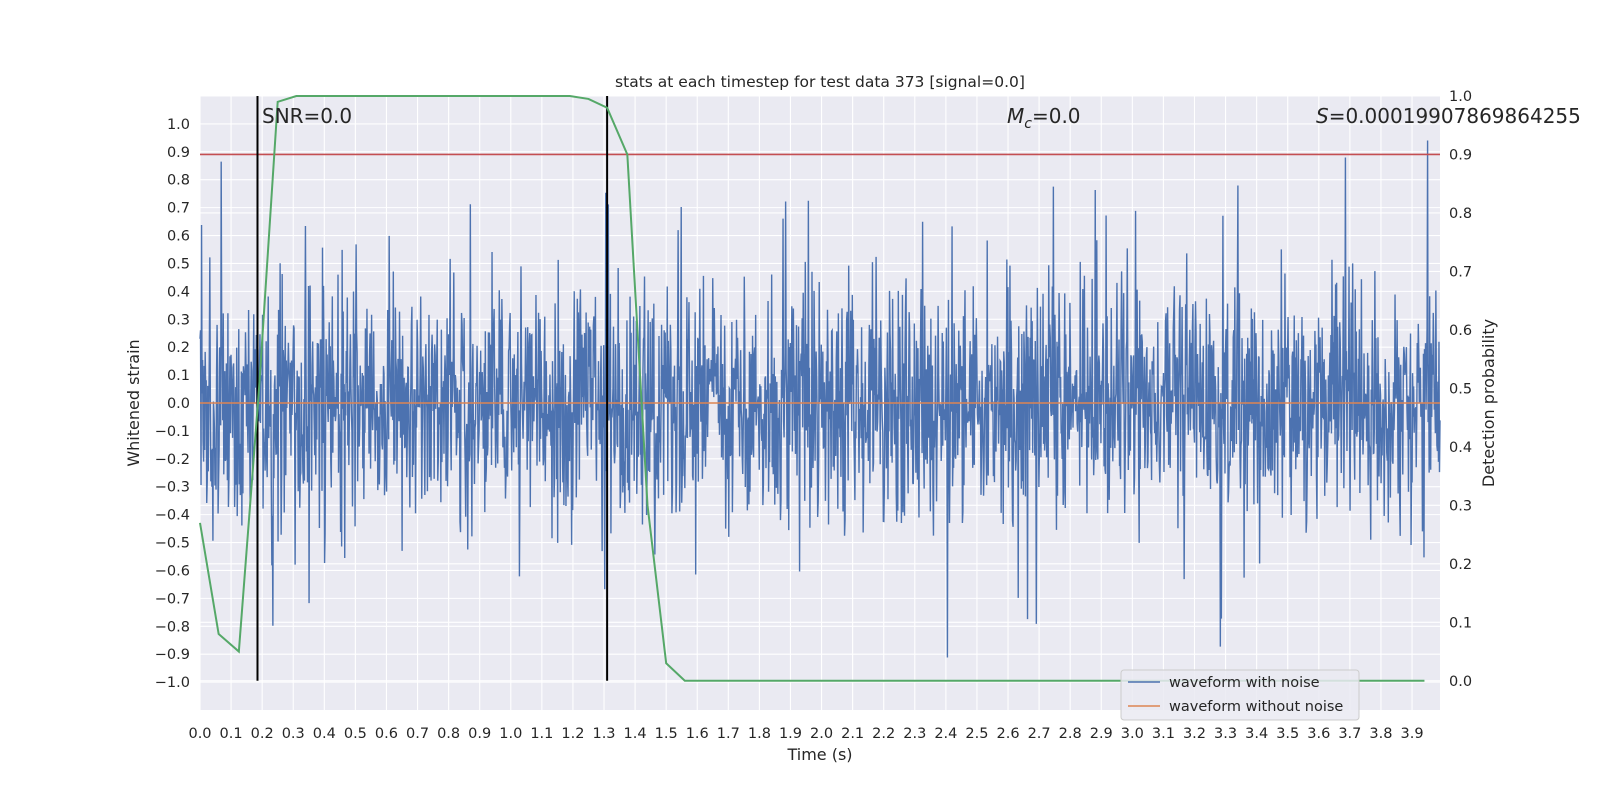  What do you see at coordinates (1244, 683) in the screenshot?
I see `legend-label-noise: waveform with noise` at bounding box center [1244, 683].